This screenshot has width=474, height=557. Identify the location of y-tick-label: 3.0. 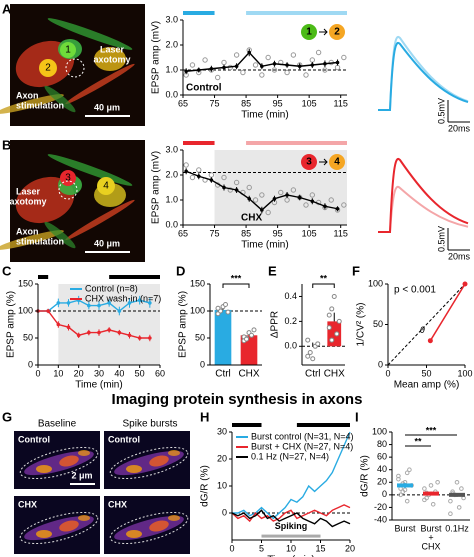
(171, 19).